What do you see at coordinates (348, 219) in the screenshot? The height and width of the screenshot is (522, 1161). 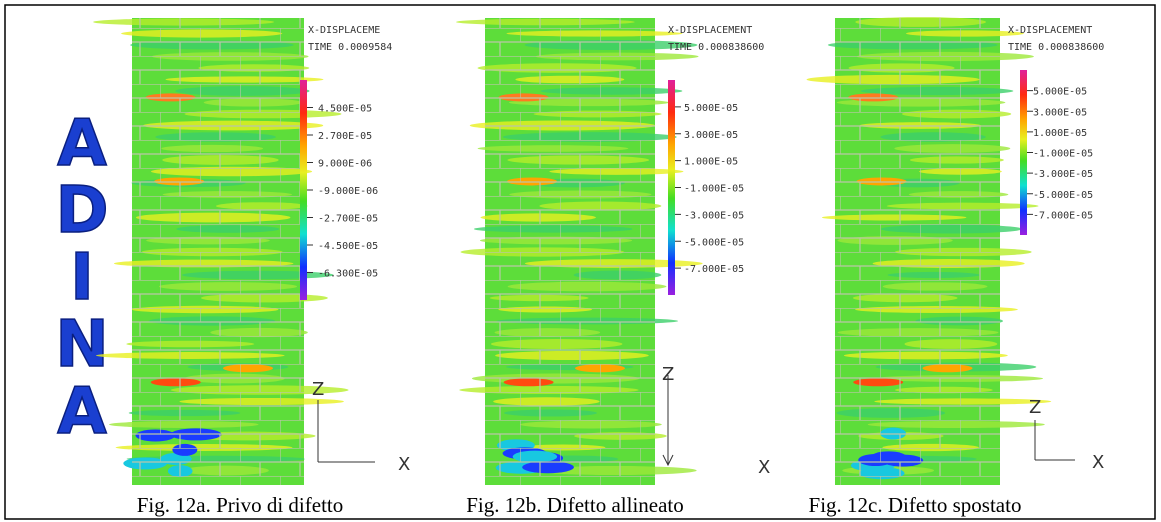 I see `legend-label: -2.700E-05` at bounding box center [348, 219].